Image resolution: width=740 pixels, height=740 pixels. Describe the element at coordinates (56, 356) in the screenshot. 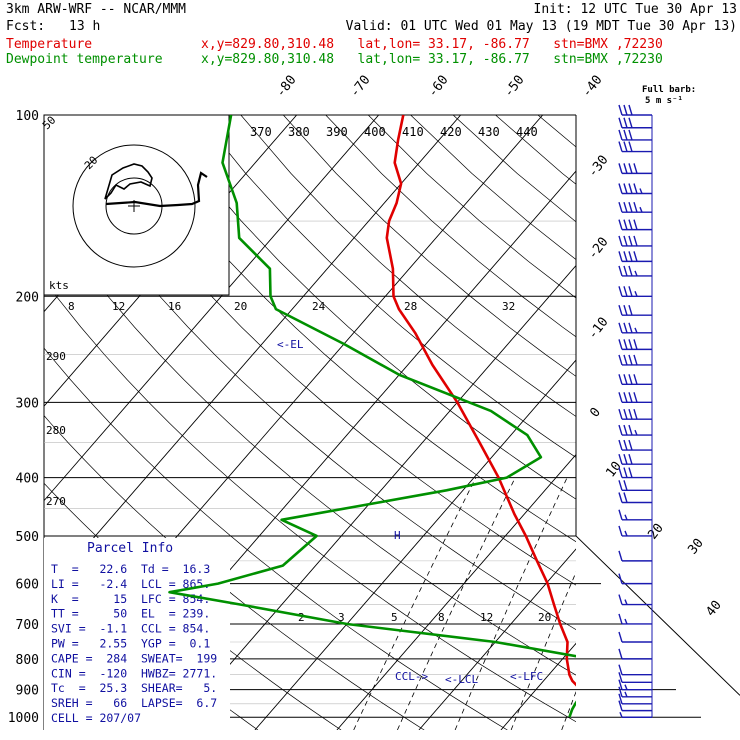

I see `theta-left-label-290: 290` at that location.